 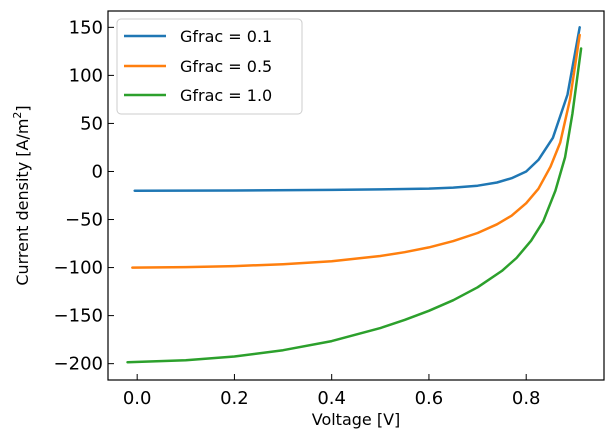 What do you see at coordinates (226, 95) in the screenshot?
I see `legend-label-gfrac-1-0: Gfrac = 1.0` at bounding box center [226, 95].